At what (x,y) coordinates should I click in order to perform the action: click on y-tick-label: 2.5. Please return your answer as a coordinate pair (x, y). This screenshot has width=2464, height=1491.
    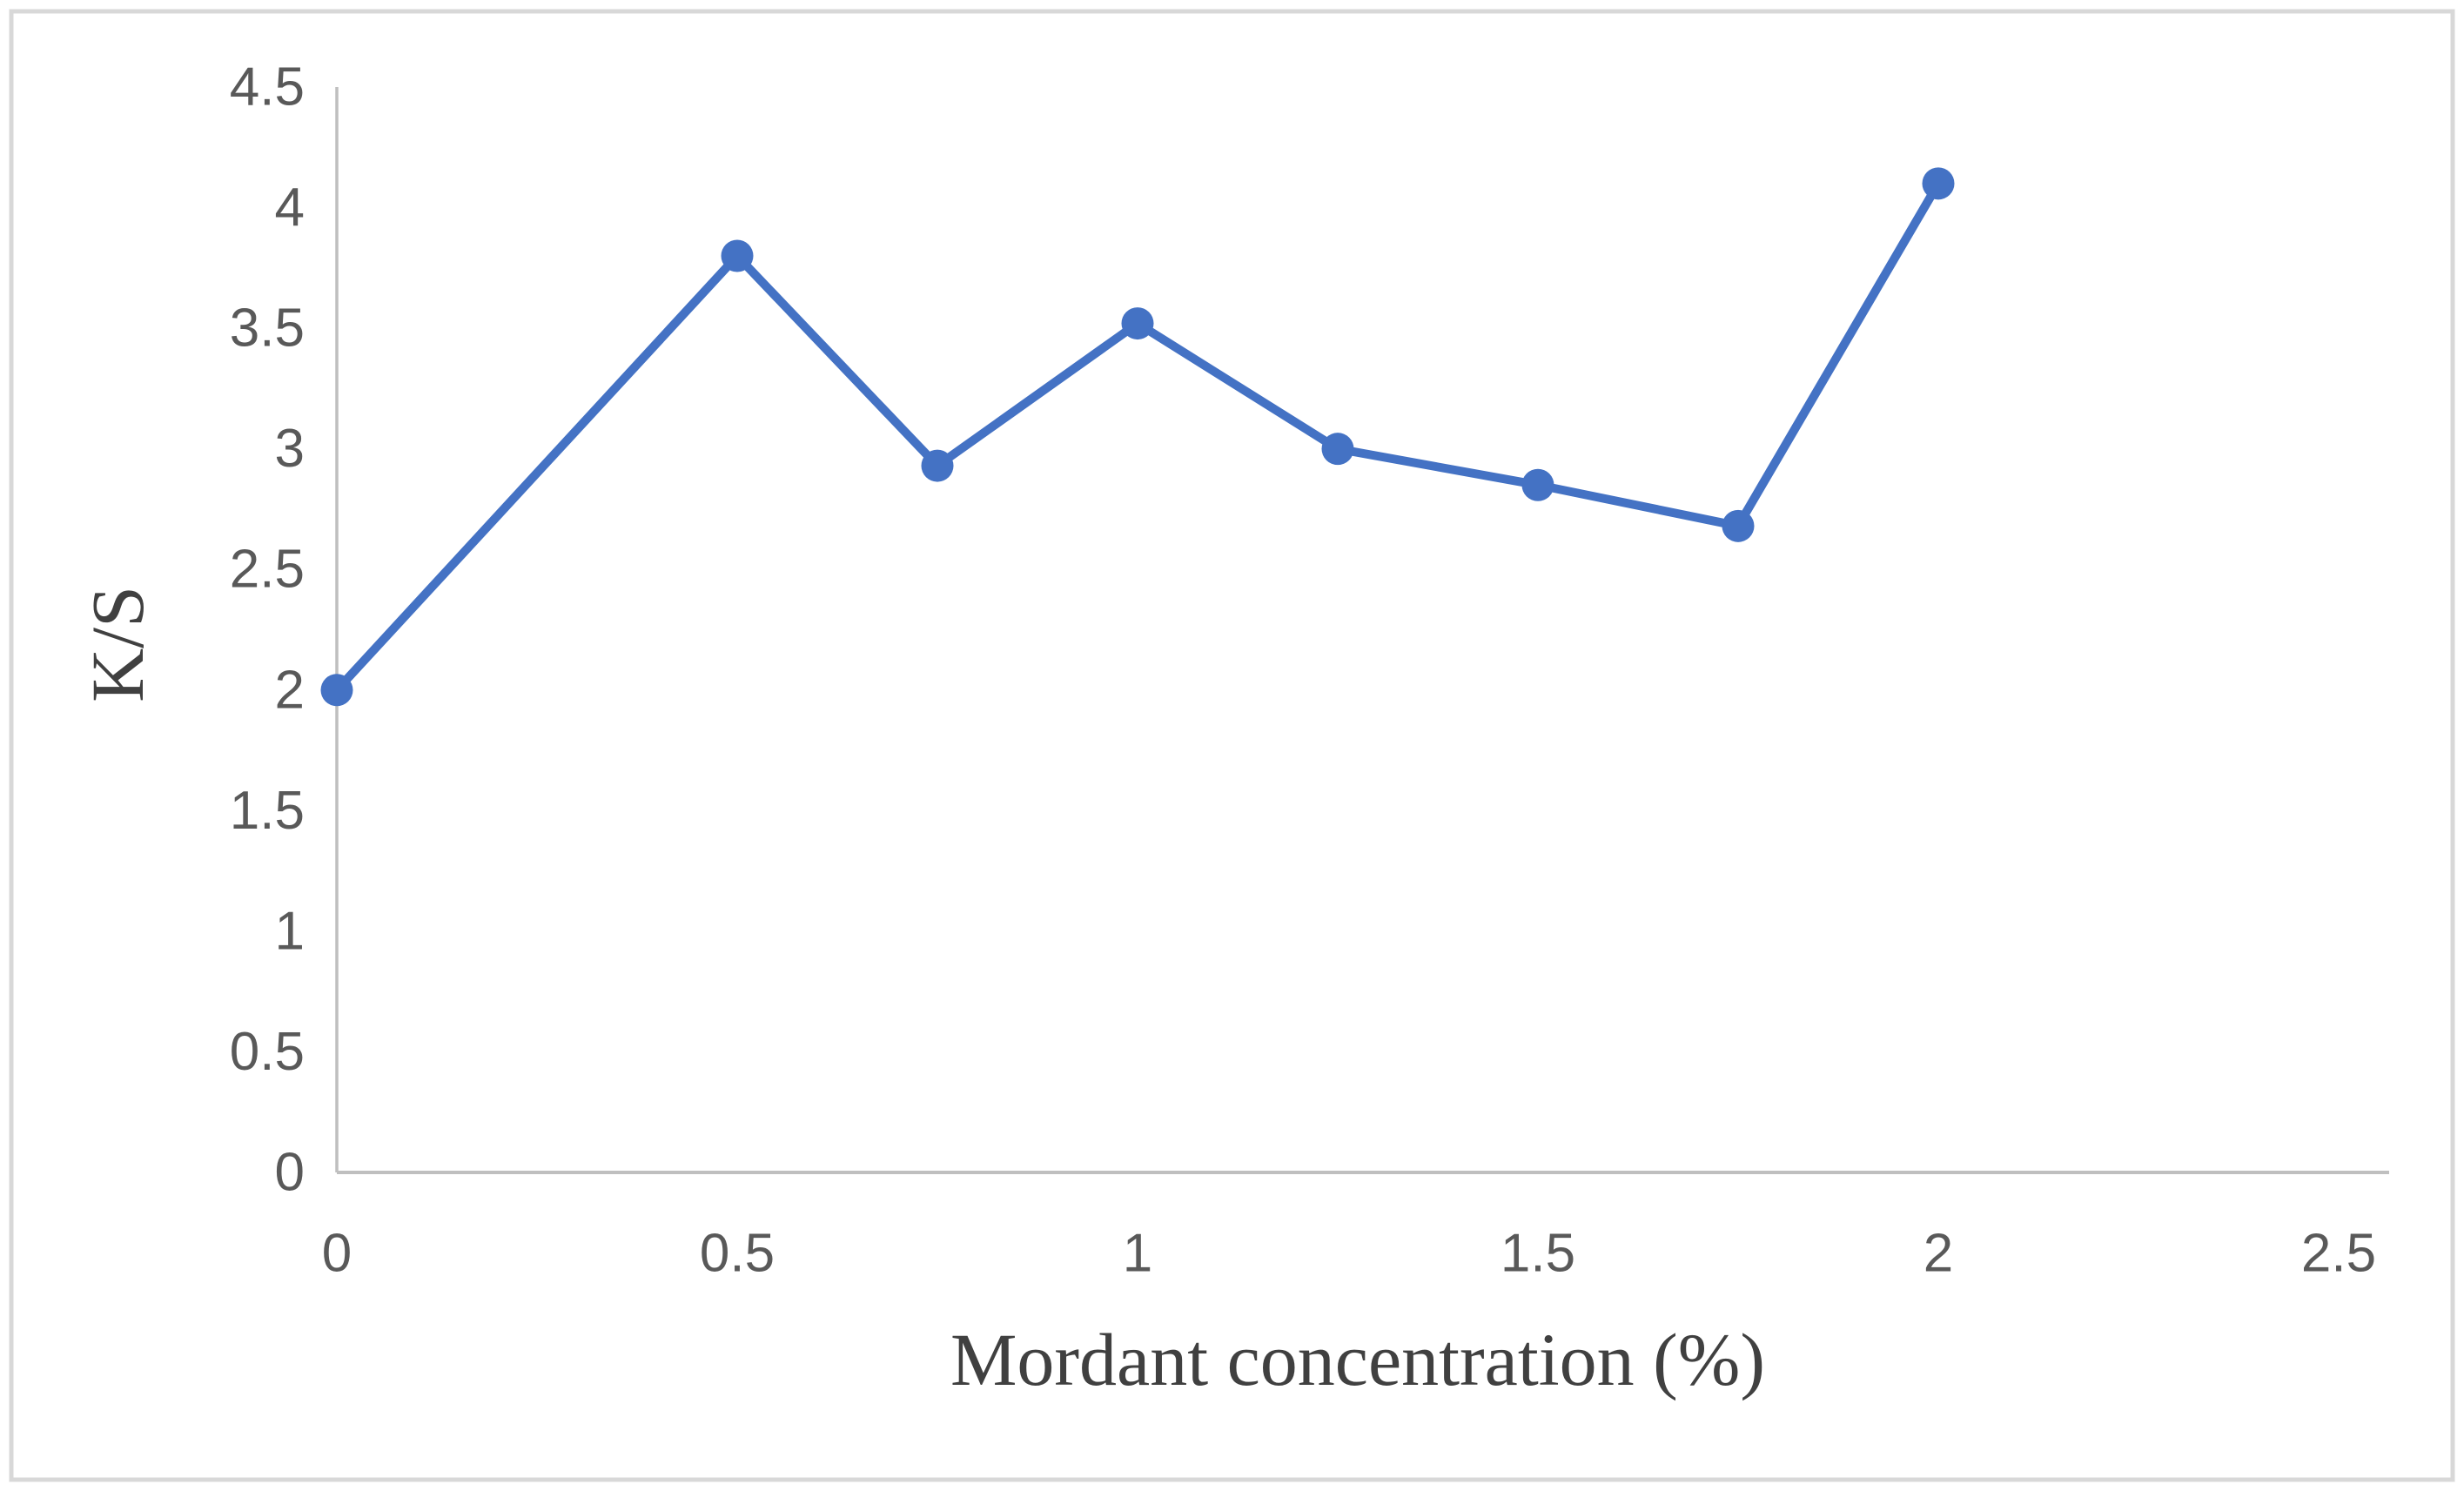
    Looking at the image, I should click on (268, 570).